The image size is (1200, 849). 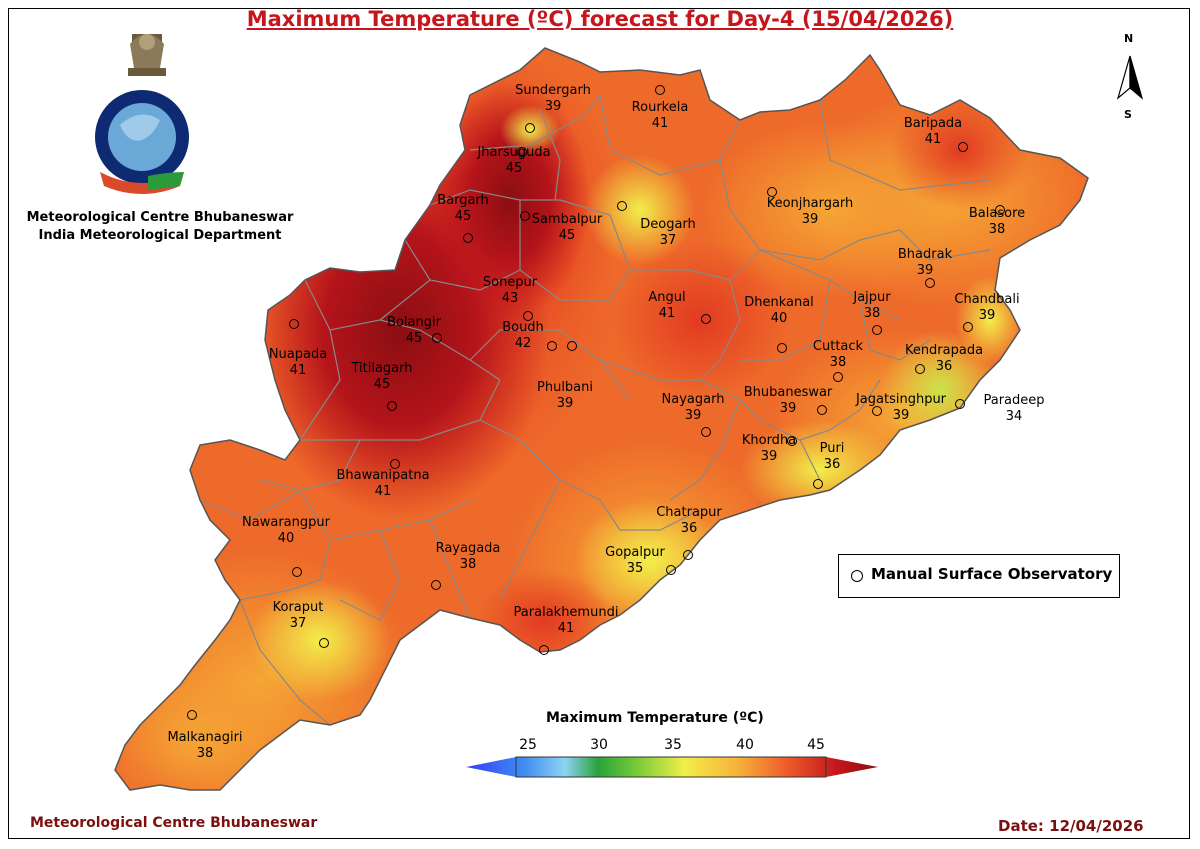 What do you see at coordinates (689, 512) in the screenshot?
I see `city-name: Chatrapur` at bounding box center [689, 512].